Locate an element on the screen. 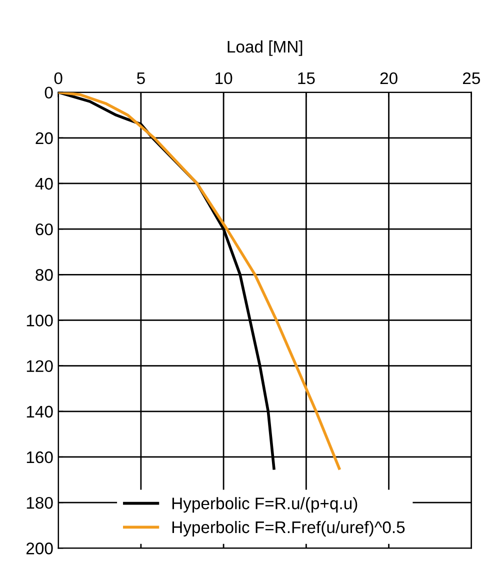 Image resolution: width=486 pixels, height=577 pixels. x-tick-label: 25 is located at coordinates (471, 78).